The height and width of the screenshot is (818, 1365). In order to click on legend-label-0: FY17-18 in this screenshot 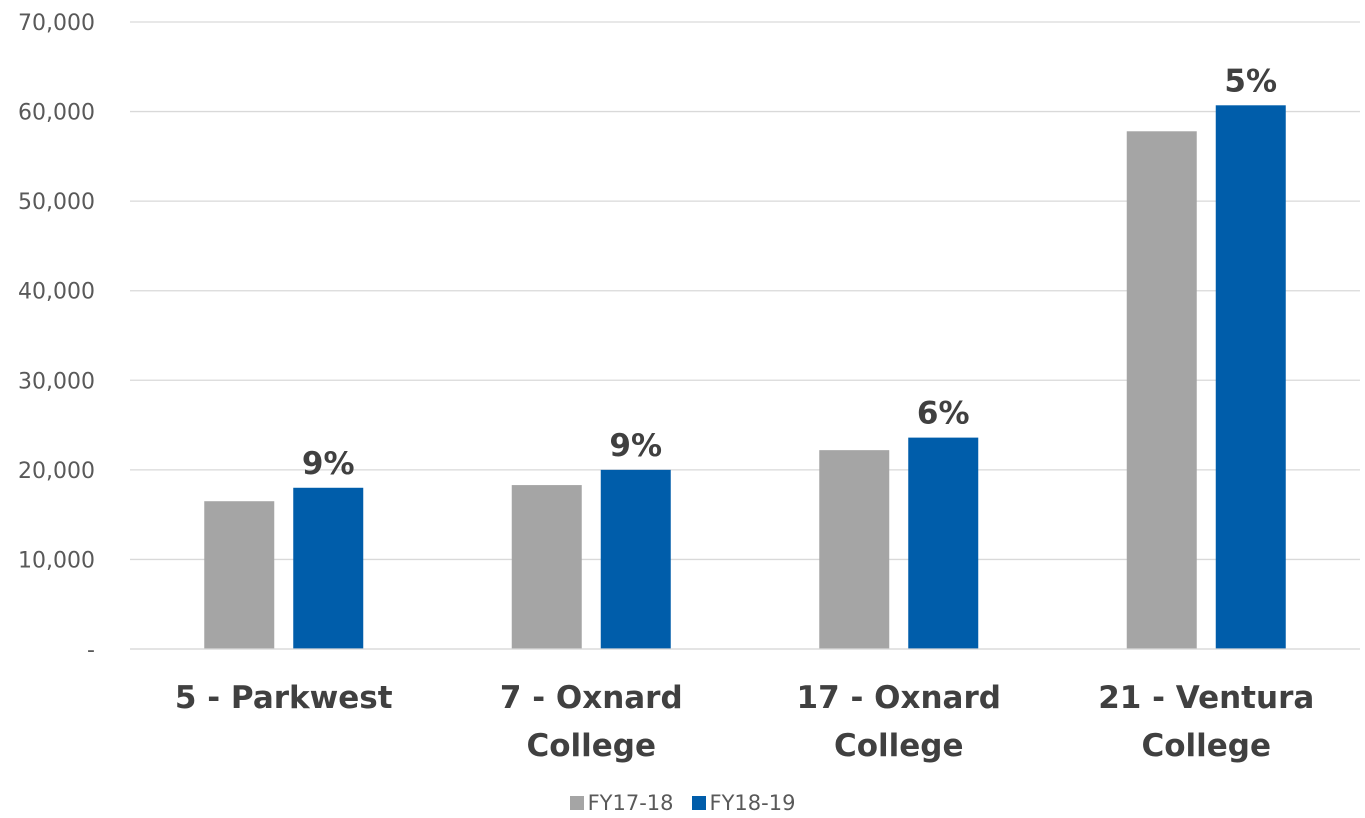, I will do `click(630, 803)`.